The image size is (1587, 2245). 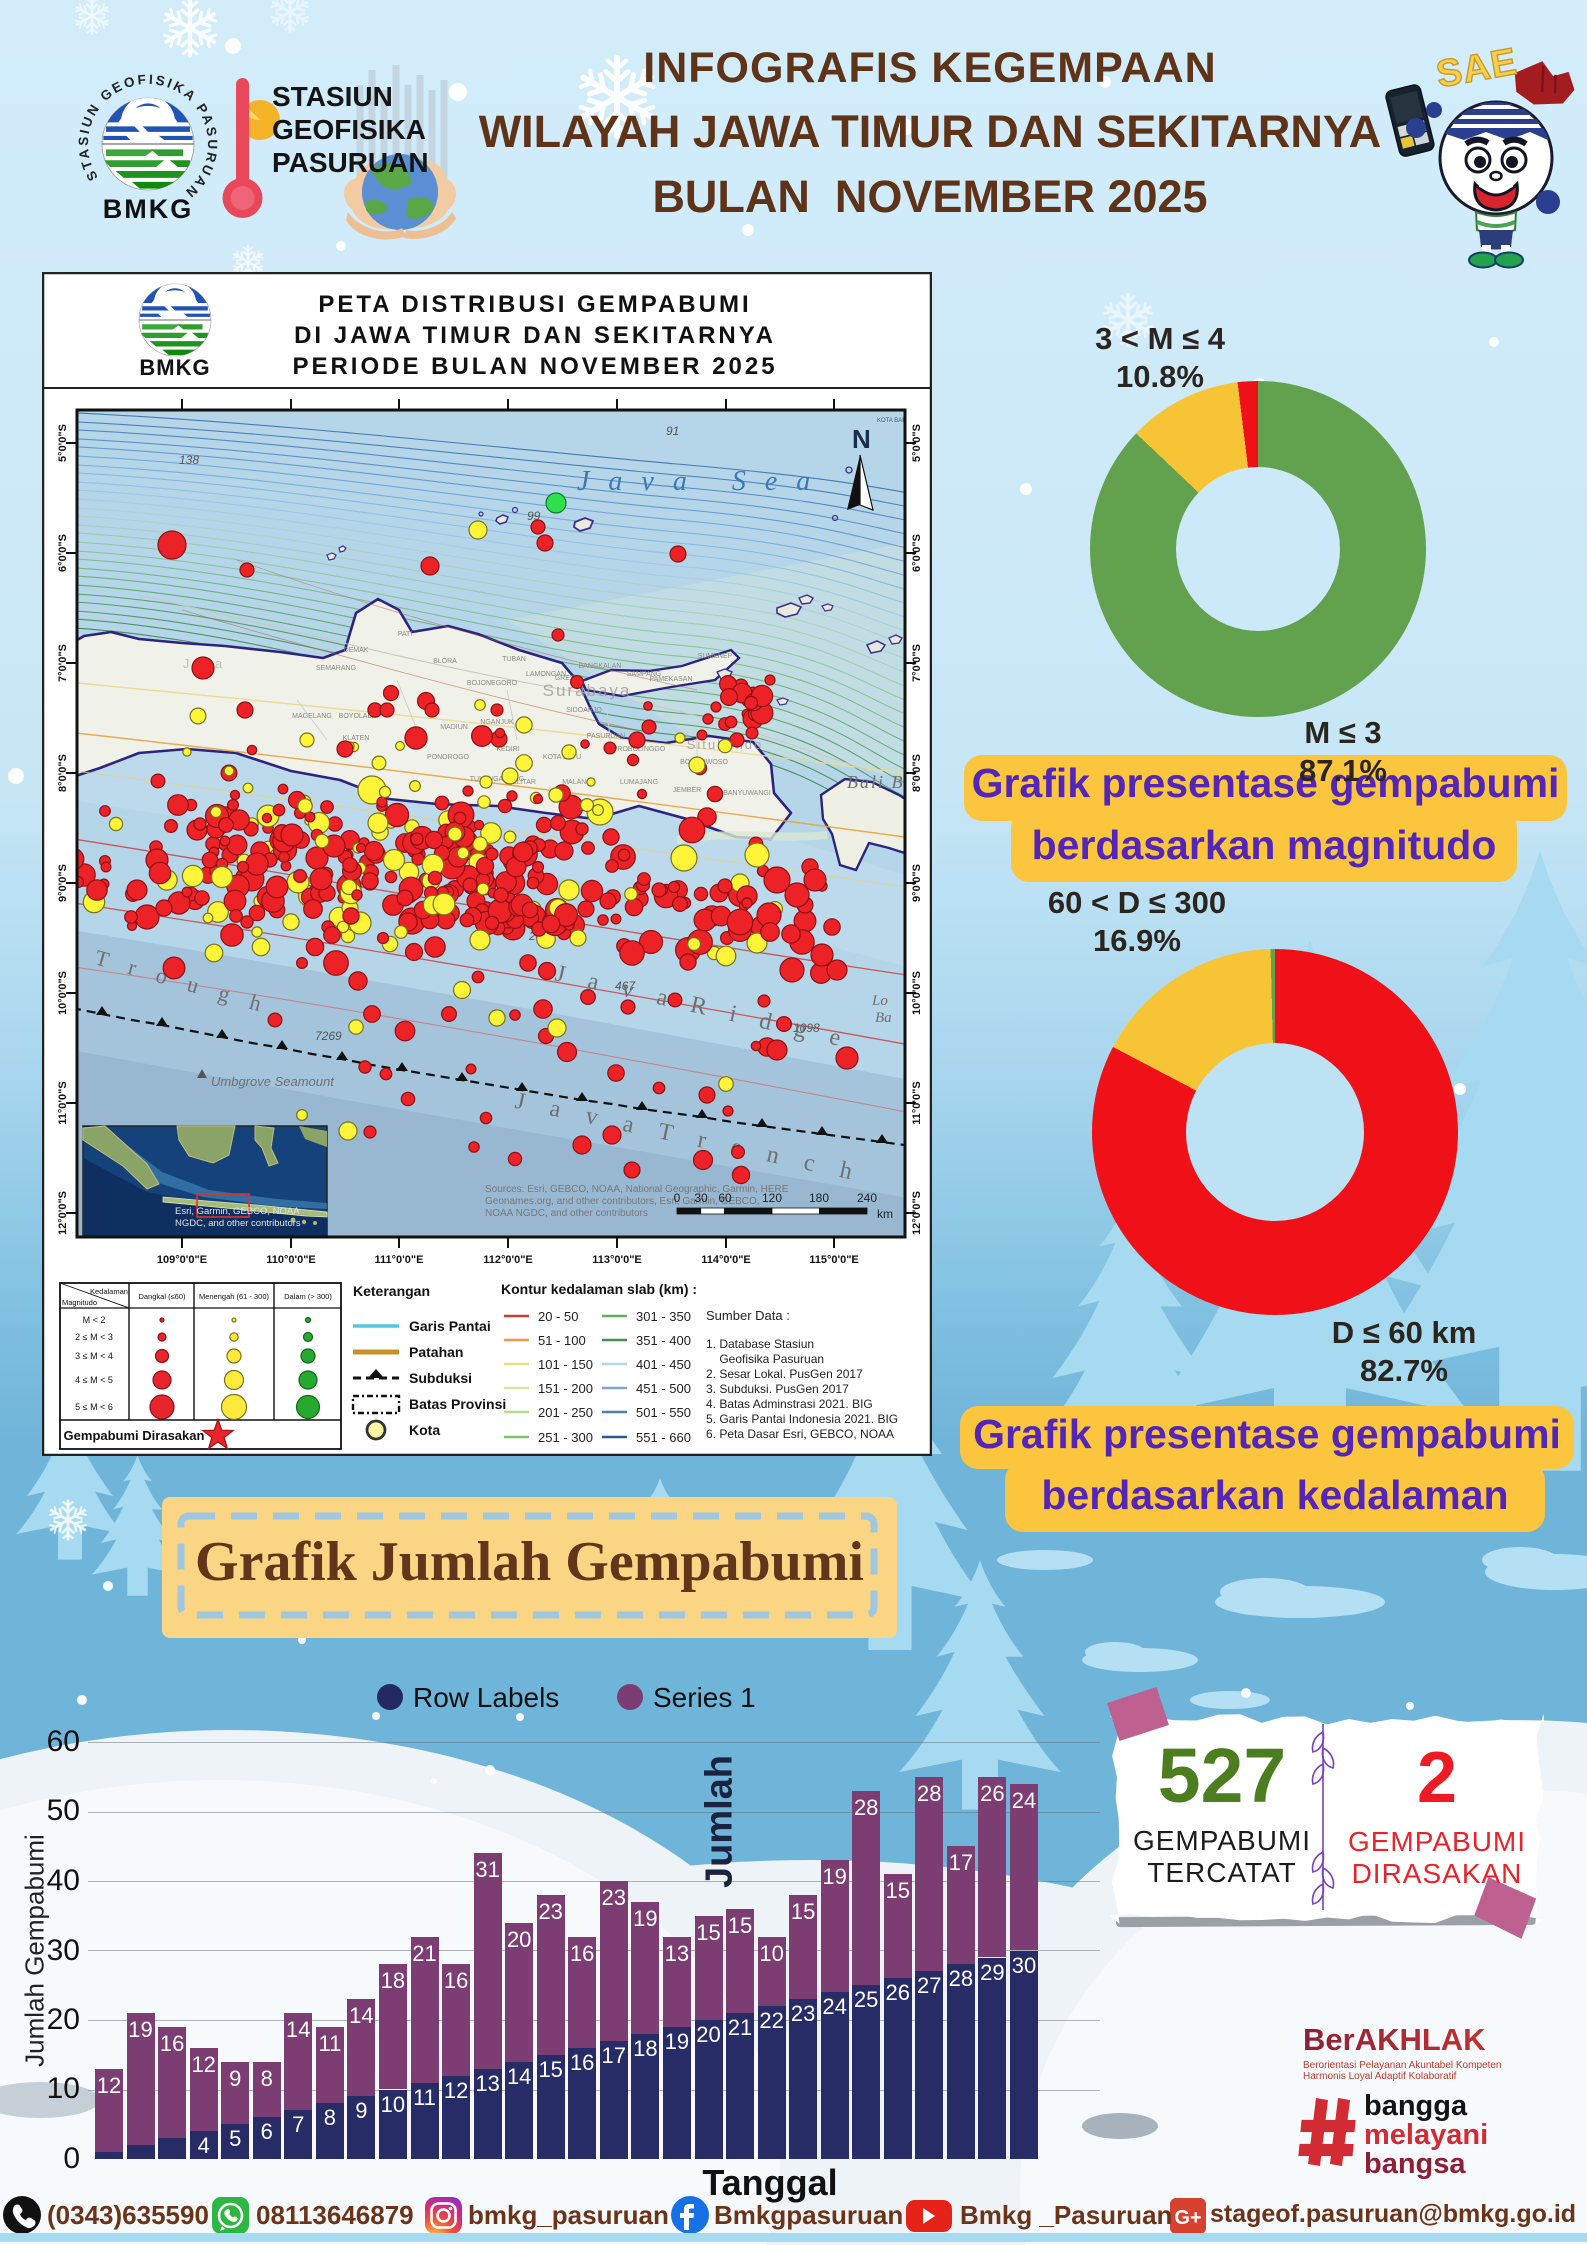 I want to click on svg-text: 115°0'0"E, so click(x=834, y=1260).